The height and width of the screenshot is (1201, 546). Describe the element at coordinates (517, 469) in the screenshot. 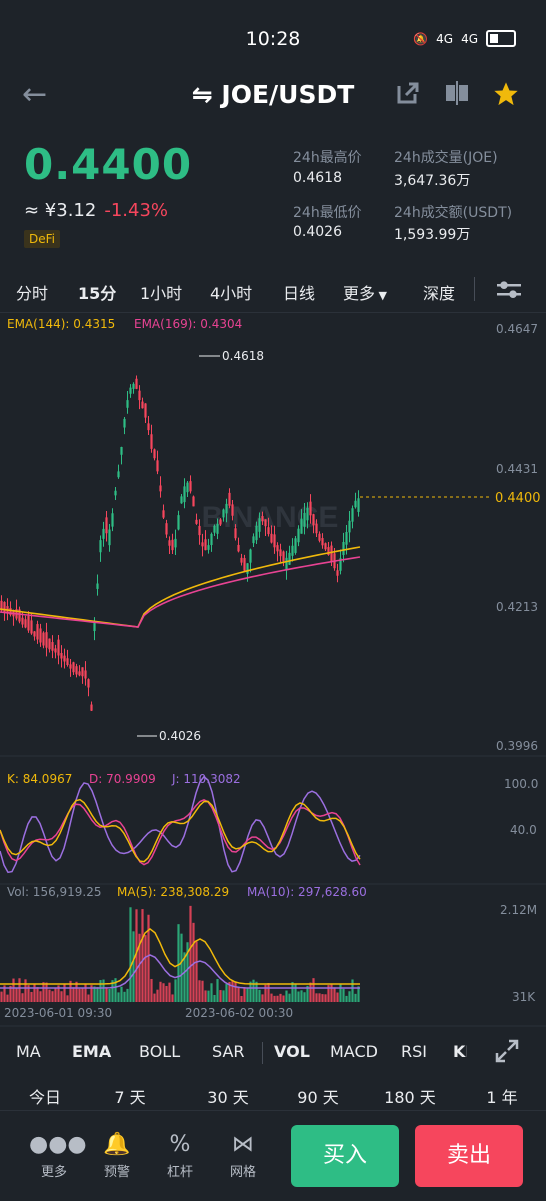

I see `y-tick-1: 0.4431` at that location.